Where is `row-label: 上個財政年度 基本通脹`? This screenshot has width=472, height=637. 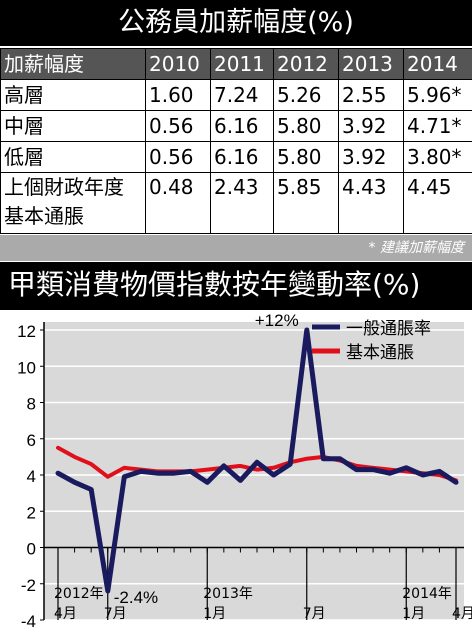
row-label: 上個財政年度 基本通脹 is located at coordinates (73, 203).